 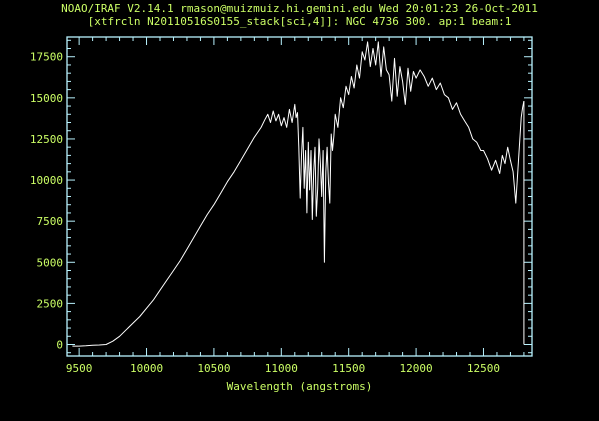 What do you see at coordinates (46, 139) in the screenshot?
I see `y-tick-label: 12500` at bounding box center [46, 139].